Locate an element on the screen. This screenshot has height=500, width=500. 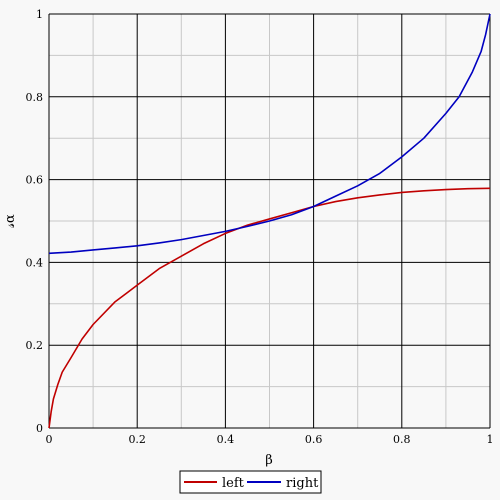
legend-label-left: left is located at coordinates (233, 483).